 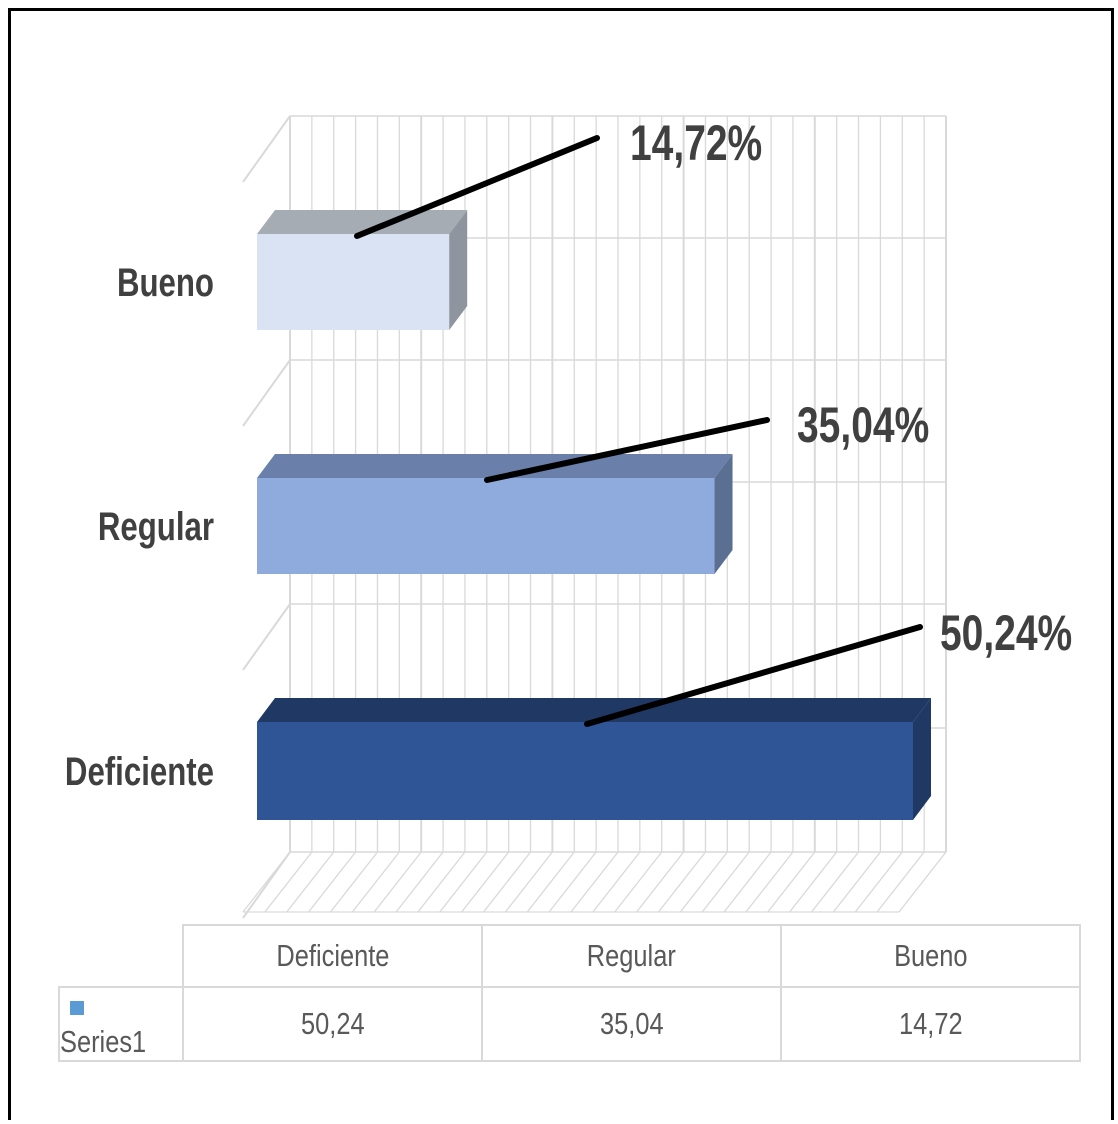 What do you see at coordinates (1006, 632) in the screenshot?
I see `data-label: 50,24%` at bounding box center [1006, 632].